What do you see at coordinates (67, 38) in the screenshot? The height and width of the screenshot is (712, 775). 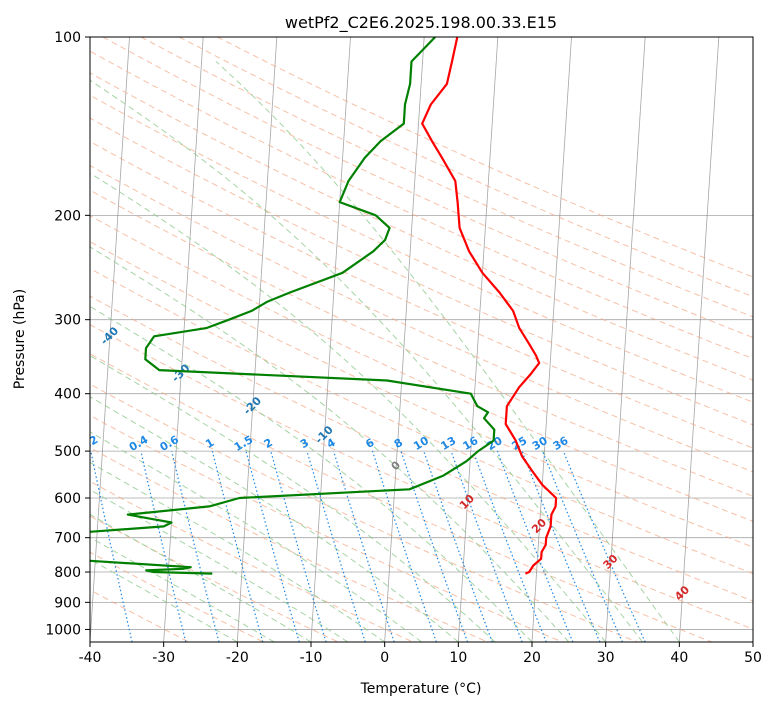 I see `y-tick-label: 100` at bounding box center [67, 38].